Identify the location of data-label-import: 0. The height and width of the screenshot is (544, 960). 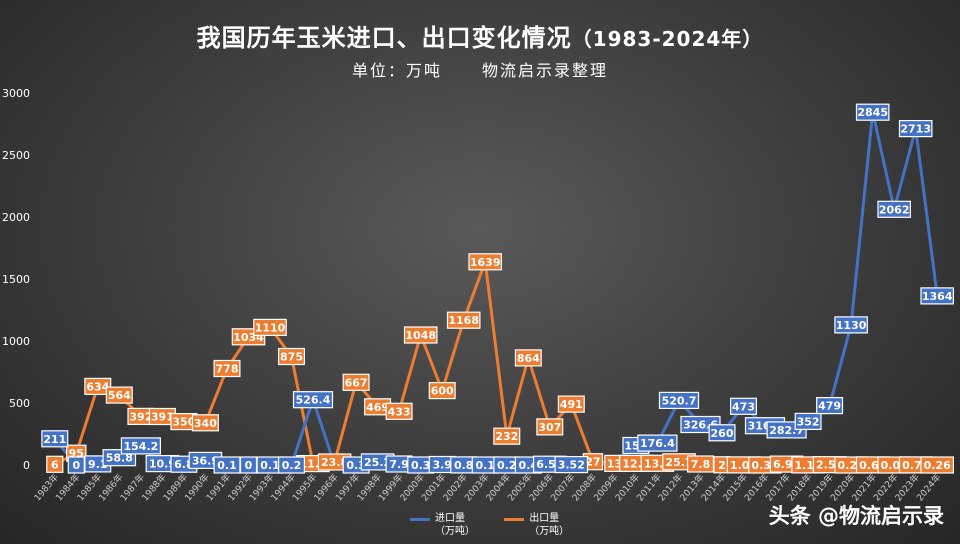
(248, 465).